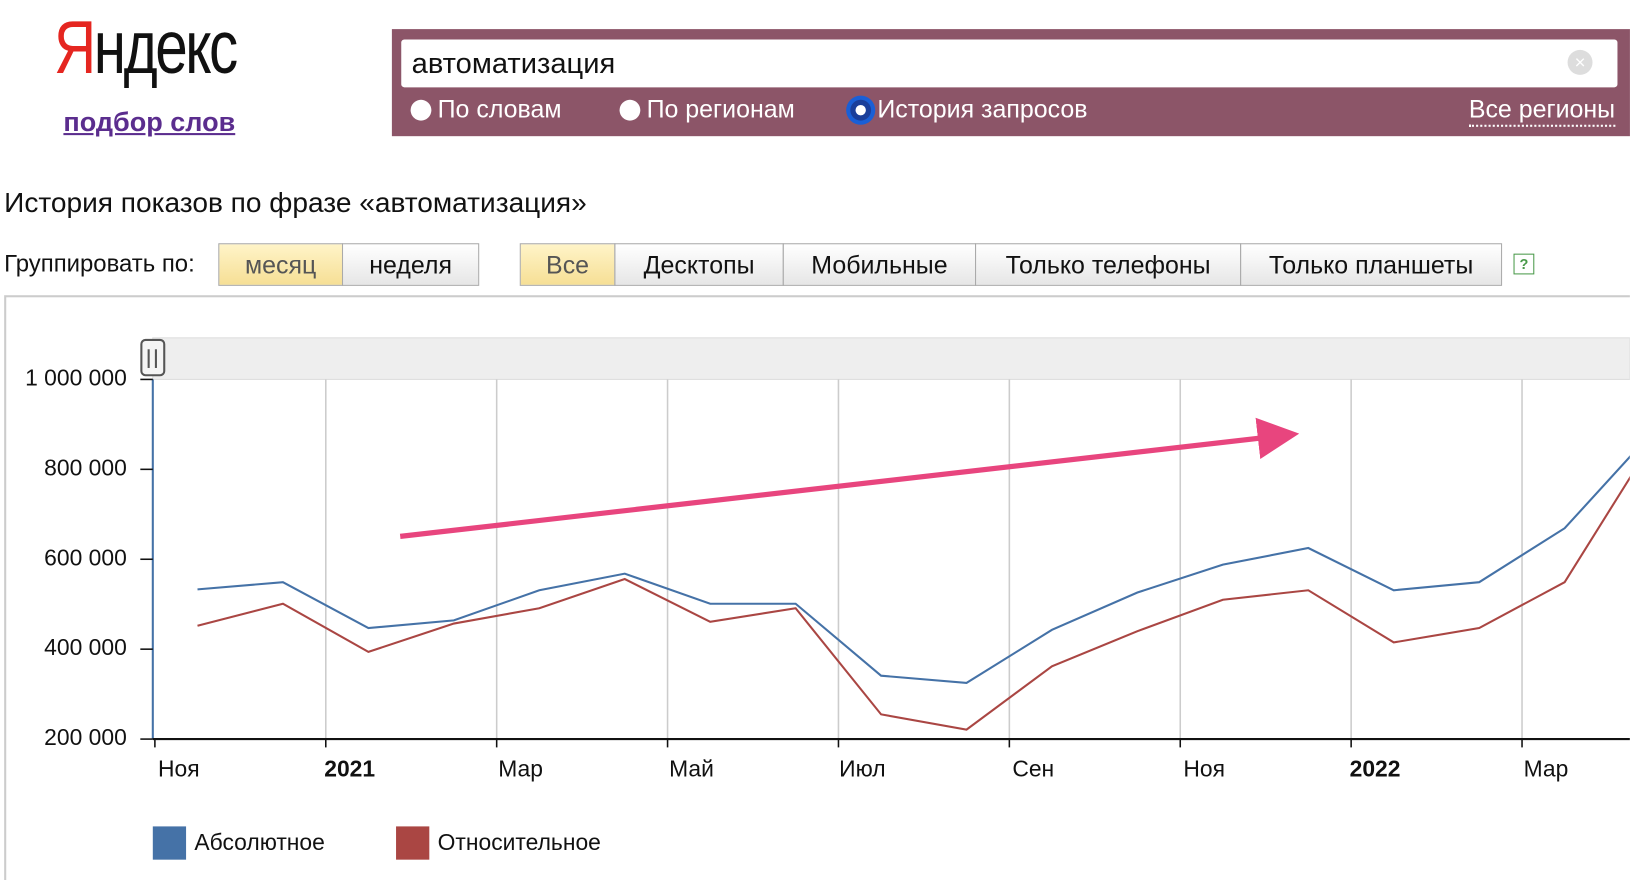  I want to click on mode-label: По регионам, so click(720, 109).